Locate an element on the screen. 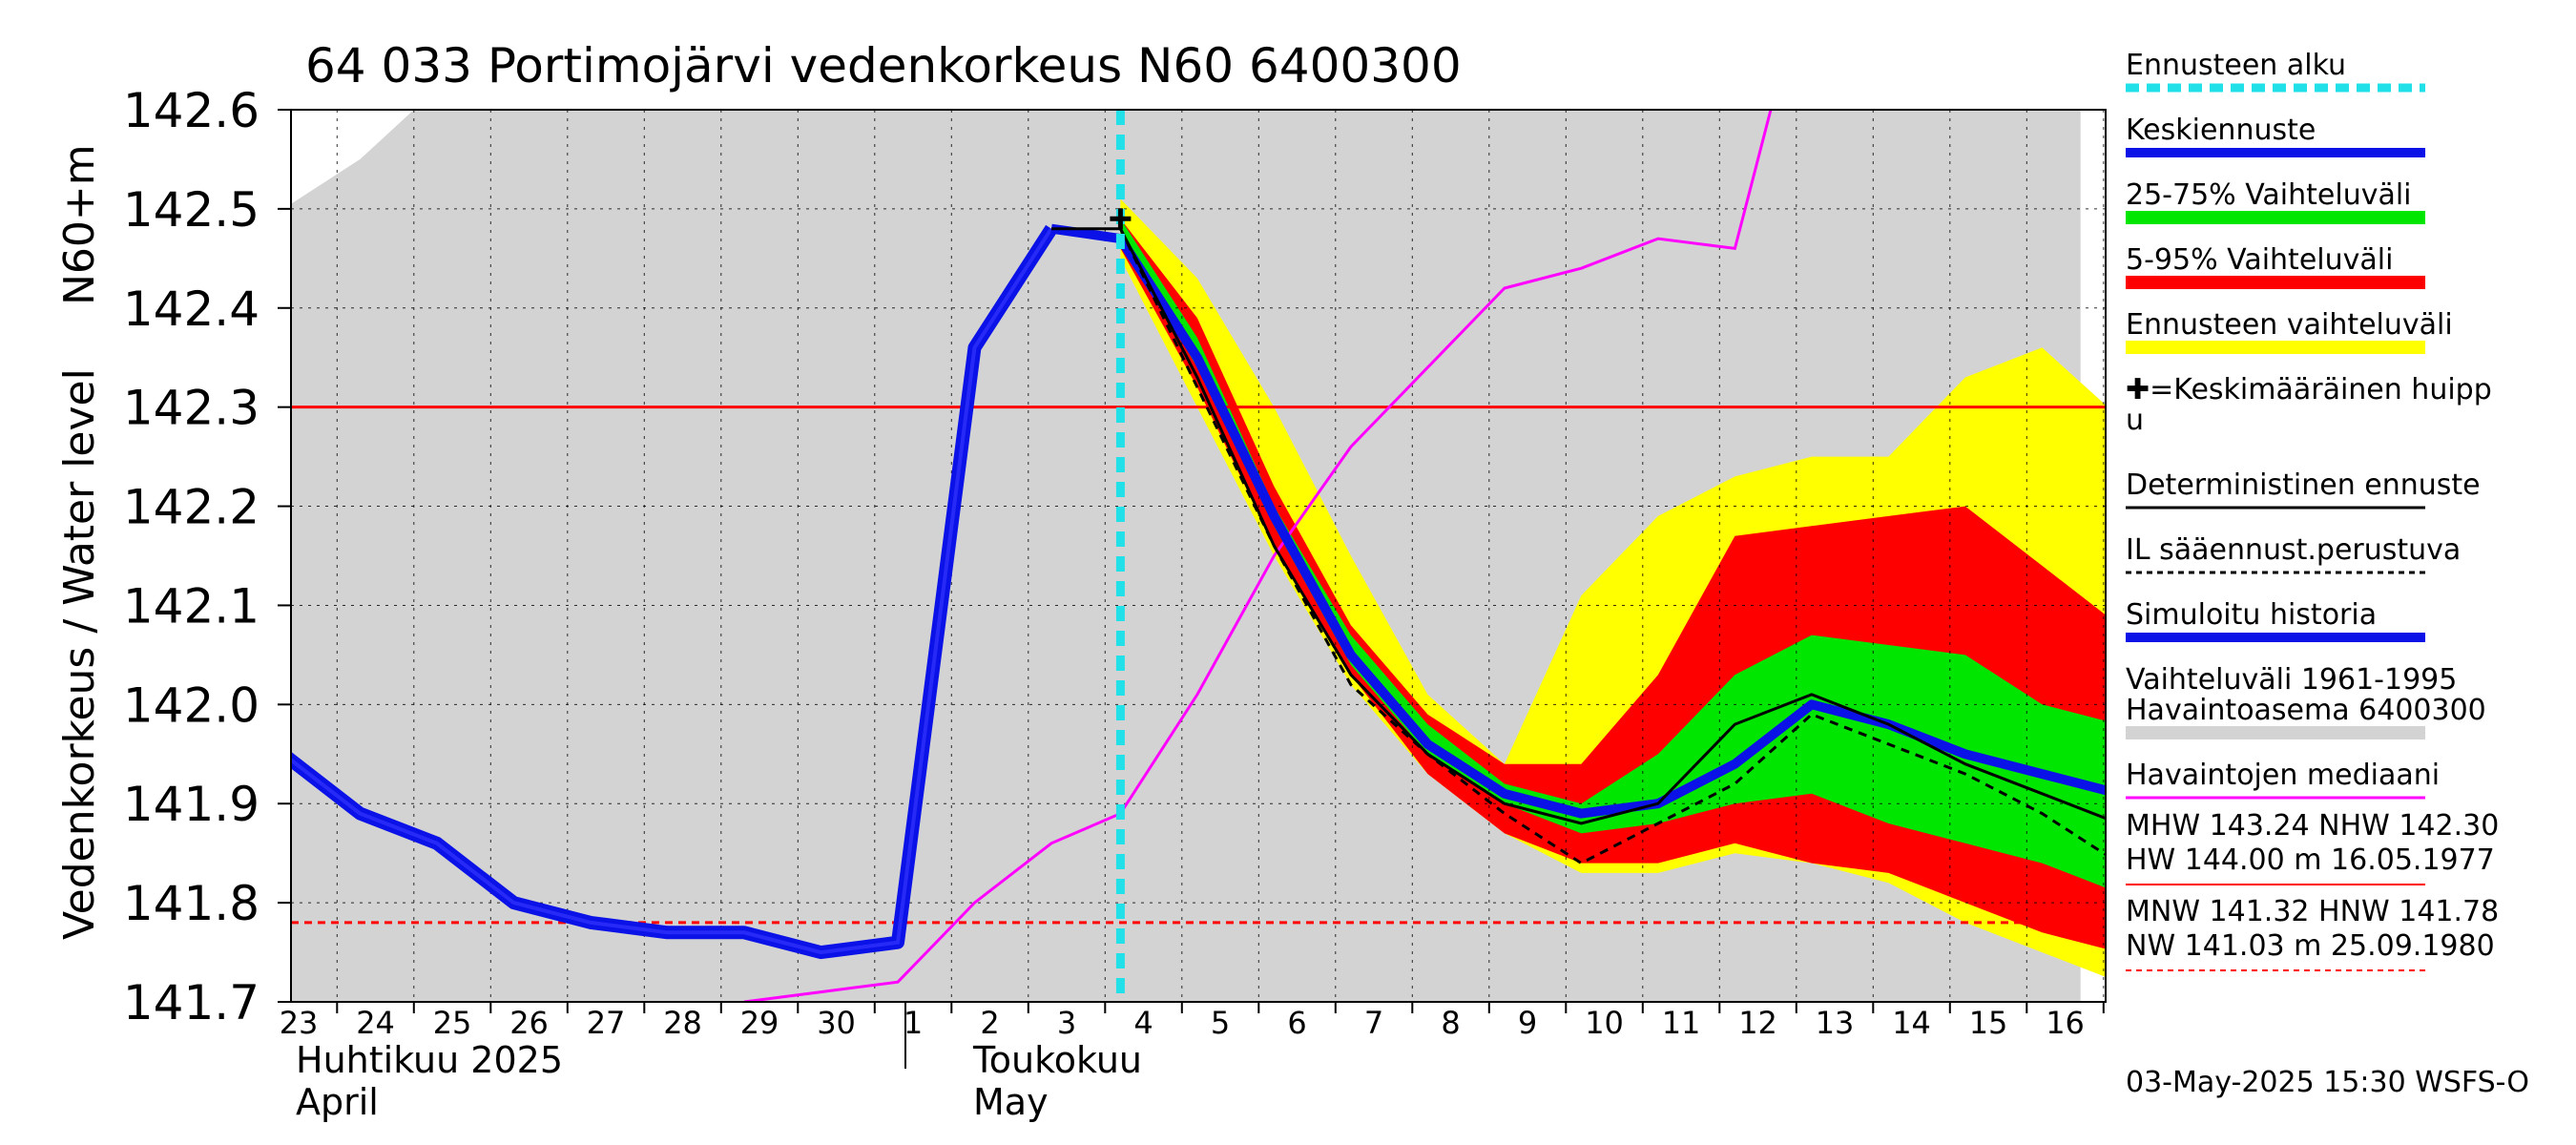  legend-label-10: Havaintojen mediaani is located at coordinates (2283, 775).